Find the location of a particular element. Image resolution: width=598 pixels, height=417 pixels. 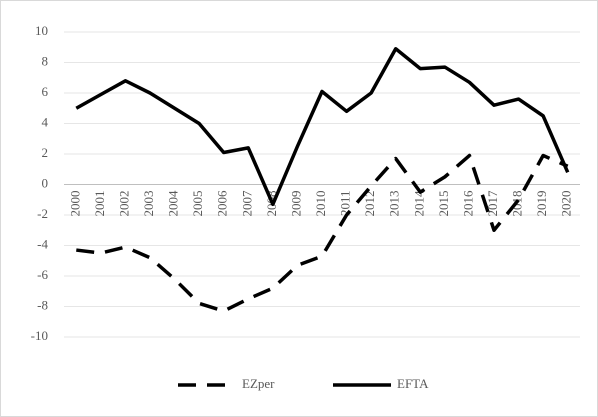

legend-label: EFTA is located at coordinates (413, 383).